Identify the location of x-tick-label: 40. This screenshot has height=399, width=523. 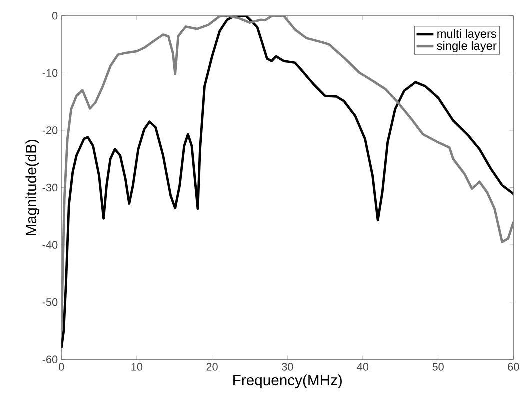
(363, 366).